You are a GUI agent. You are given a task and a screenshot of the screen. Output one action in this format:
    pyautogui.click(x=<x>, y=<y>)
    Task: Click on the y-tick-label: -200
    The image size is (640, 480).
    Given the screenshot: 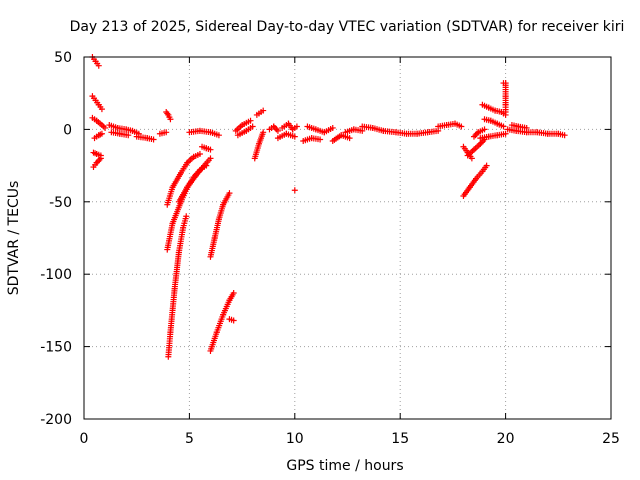 What is the action you would take?
    pyautogui.click(x=56, y=420)
    